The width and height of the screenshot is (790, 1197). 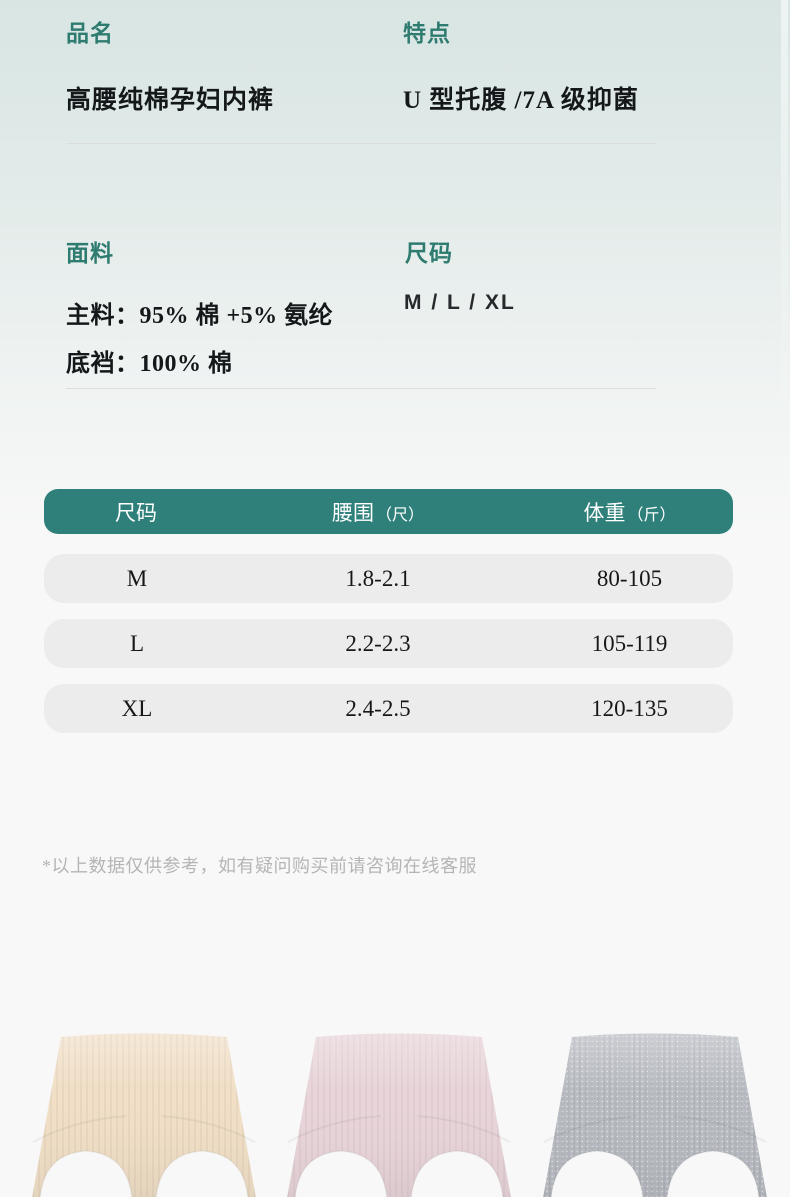 What do you see at coordinates (521, 100) in the screenshot?
I see `product-feature-value: U 型托腹 /7A 级抑菌` at bounding box center [521, 100].